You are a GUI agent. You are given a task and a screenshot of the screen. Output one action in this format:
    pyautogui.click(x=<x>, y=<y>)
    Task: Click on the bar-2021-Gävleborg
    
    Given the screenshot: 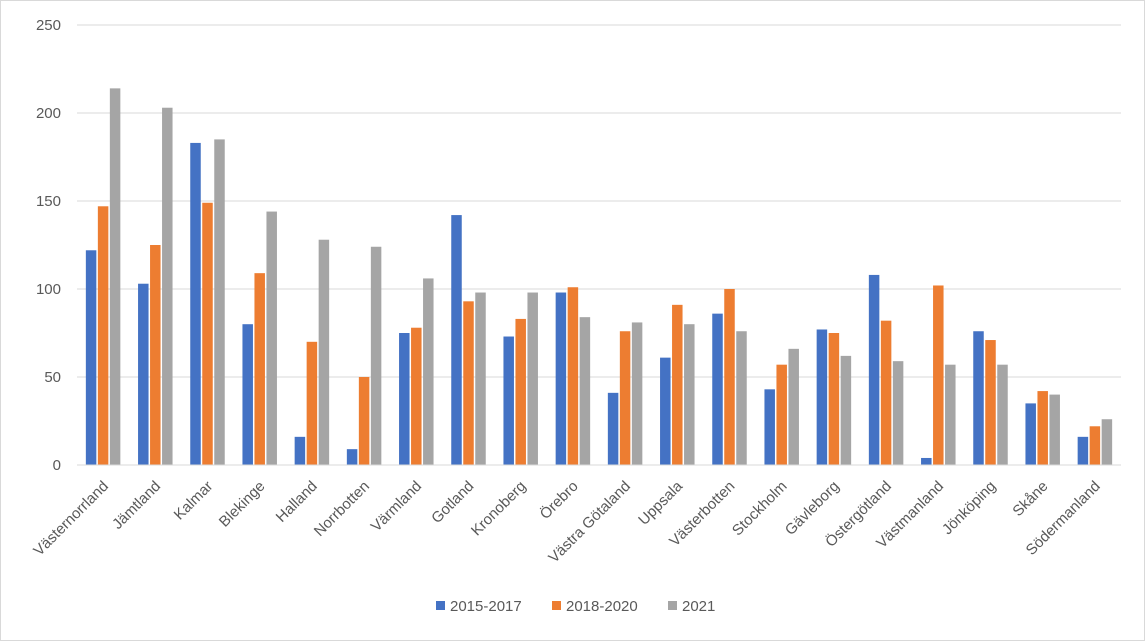 What is the action you would take?
    pyautogui.click(x=846, y=410)
    